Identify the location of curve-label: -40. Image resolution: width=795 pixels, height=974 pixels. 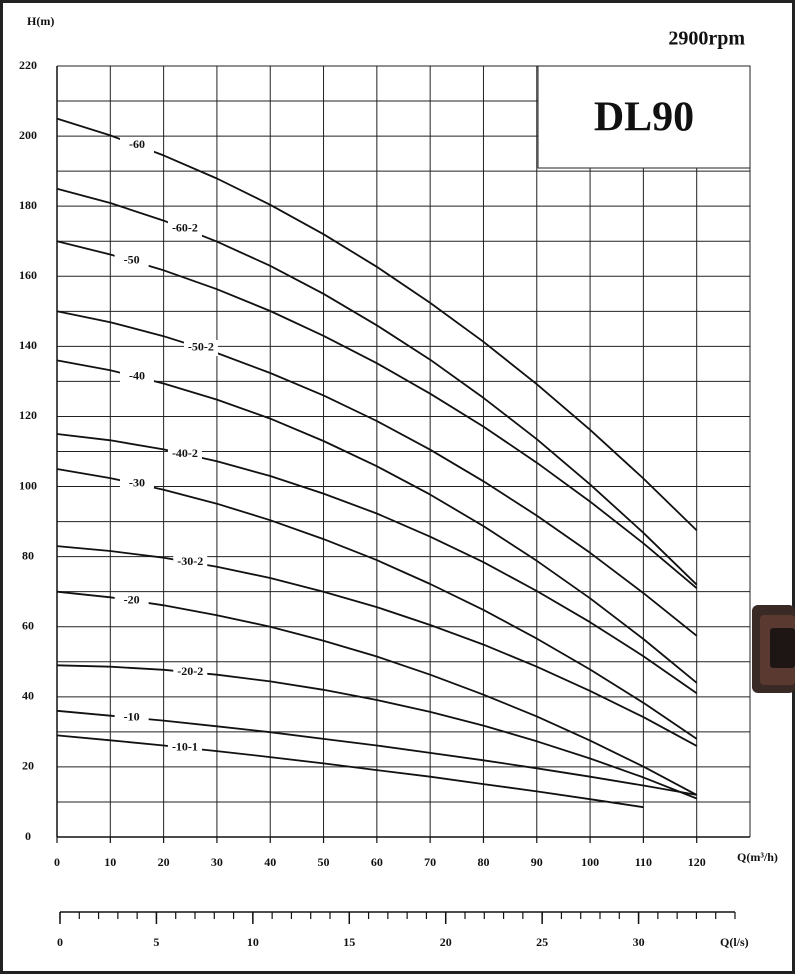
(137, 376).